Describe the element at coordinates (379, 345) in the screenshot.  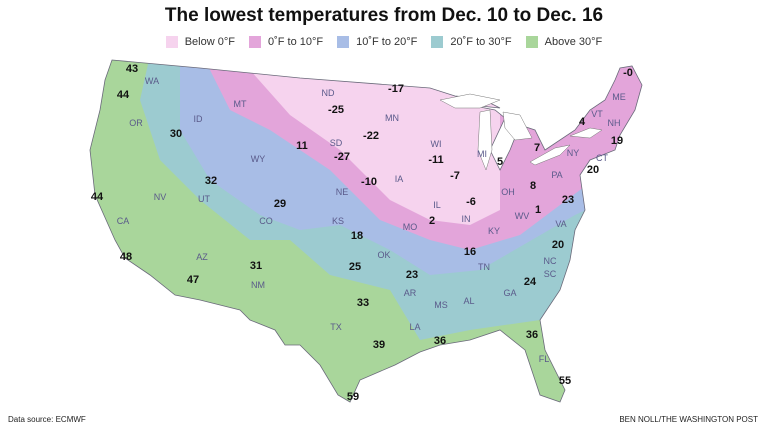
I see `temperature-label: 39` at that location.